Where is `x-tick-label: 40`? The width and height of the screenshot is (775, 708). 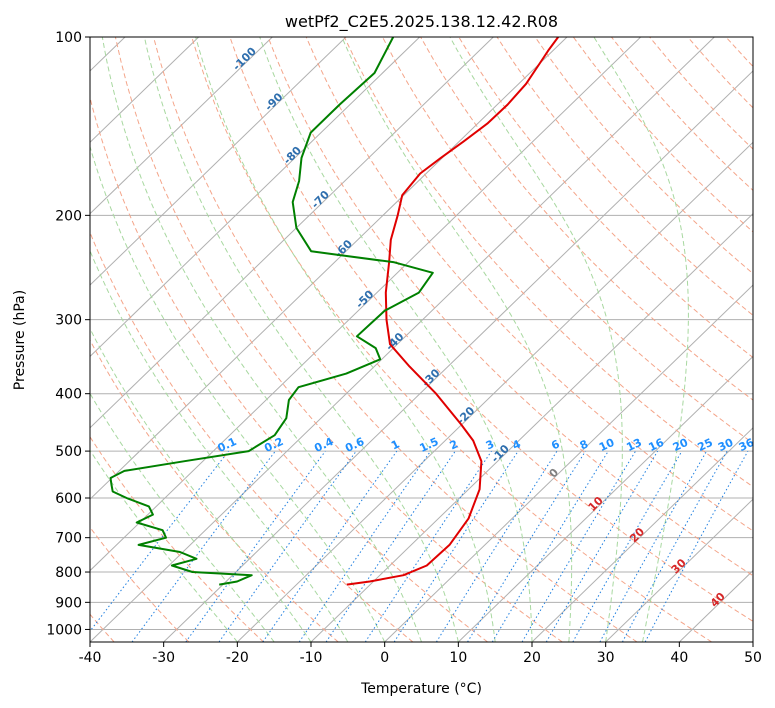 x-tick-label: 40 is located at coordinates (679, 658).